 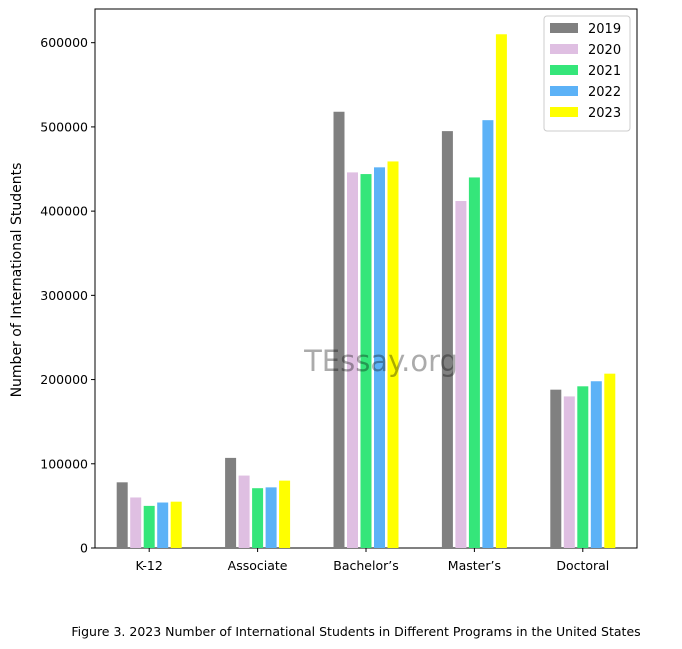 I want to click on y-tick-label: 0, so click(x=84, y=548).